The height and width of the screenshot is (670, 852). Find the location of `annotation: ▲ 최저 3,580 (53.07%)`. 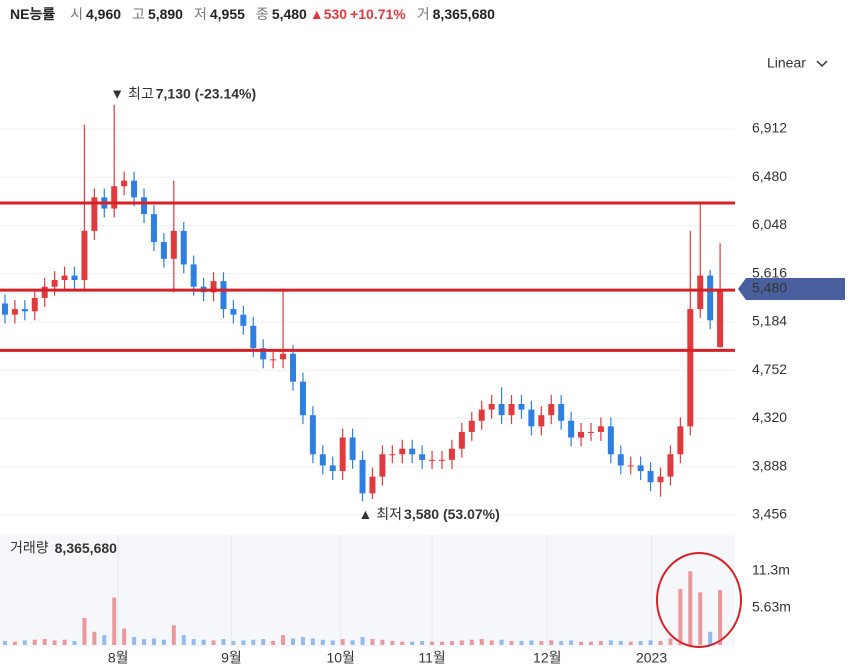

annotation: ▲ 최저 3,580 (53.07%) is located at coordinates (429, 514).